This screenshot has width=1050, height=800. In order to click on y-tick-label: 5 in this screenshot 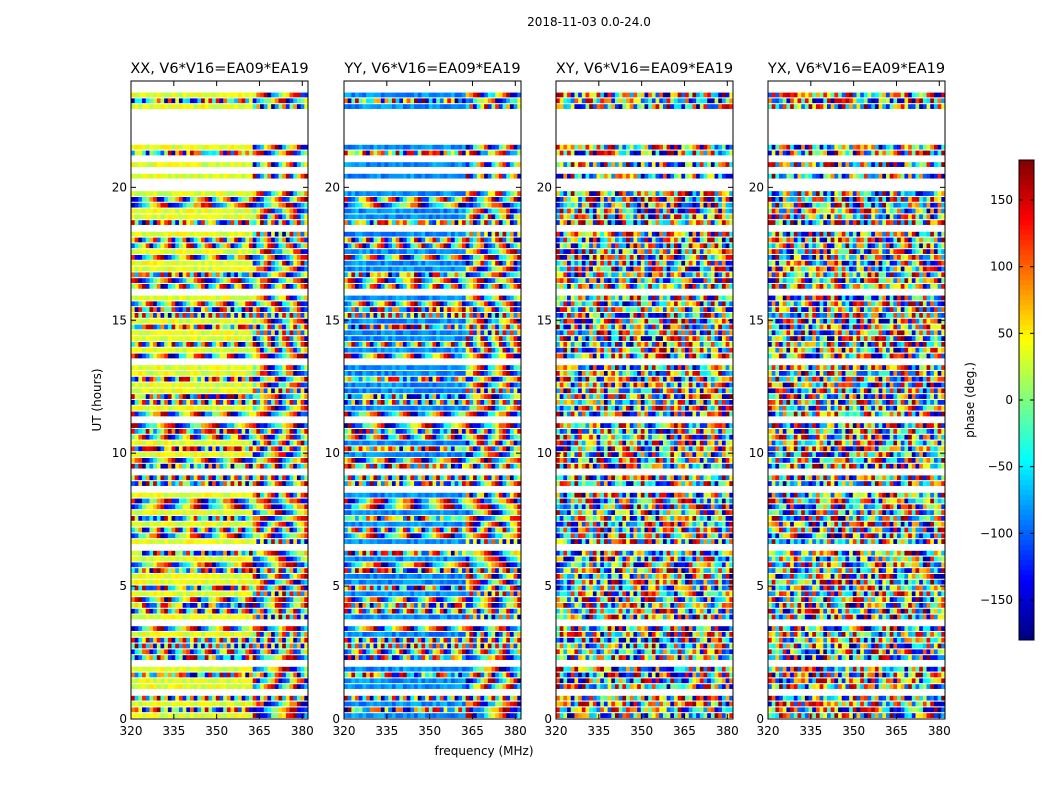, I will do `click(123, 586)`.